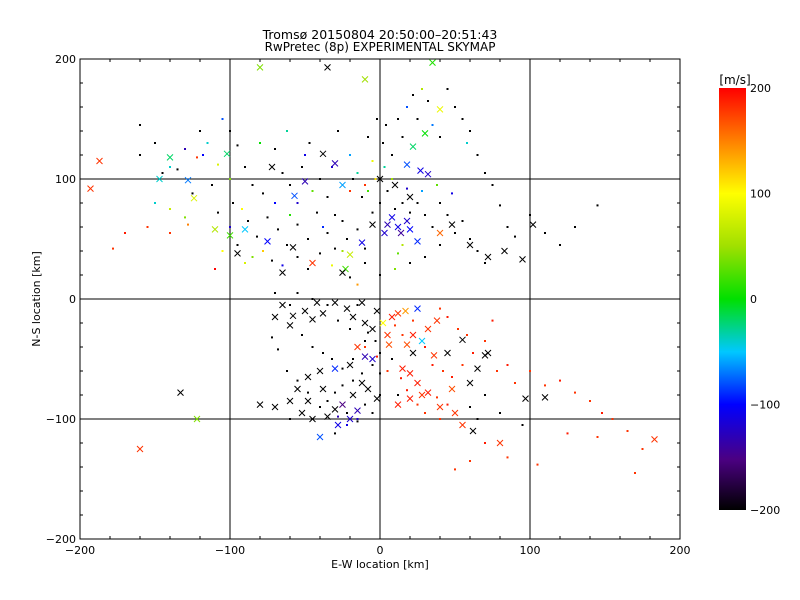 The image size is (800, 600). I want to click on colorbar-tick-label: −200, so click(765, 510).